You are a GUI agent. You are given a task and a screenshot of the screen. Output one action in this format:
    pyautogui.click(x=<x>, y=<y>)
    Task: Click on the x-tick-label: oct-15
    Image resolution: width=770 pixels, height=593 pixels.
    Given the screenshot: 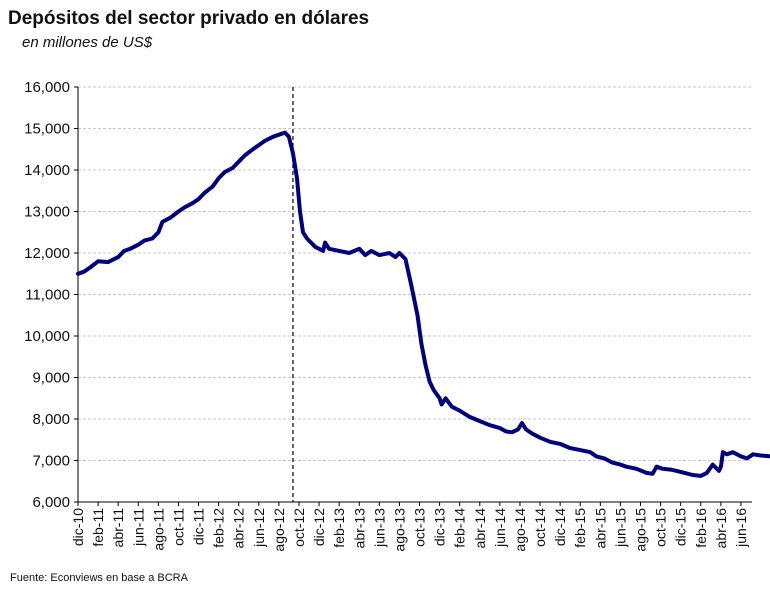 What is the action you would take?
    pyautogui.click(x=661, y=527)
    